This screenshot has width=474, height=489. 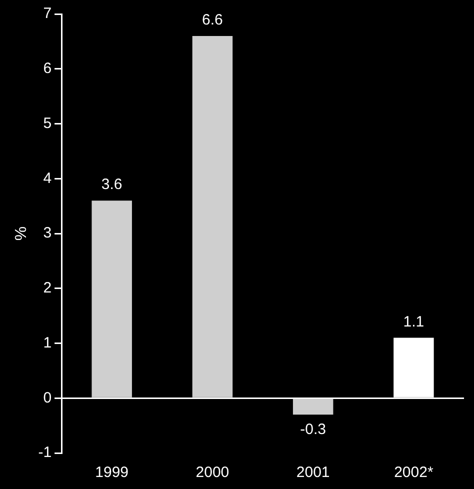 I want to click on x-tick-label: 2001, so click(x=313, y=473).